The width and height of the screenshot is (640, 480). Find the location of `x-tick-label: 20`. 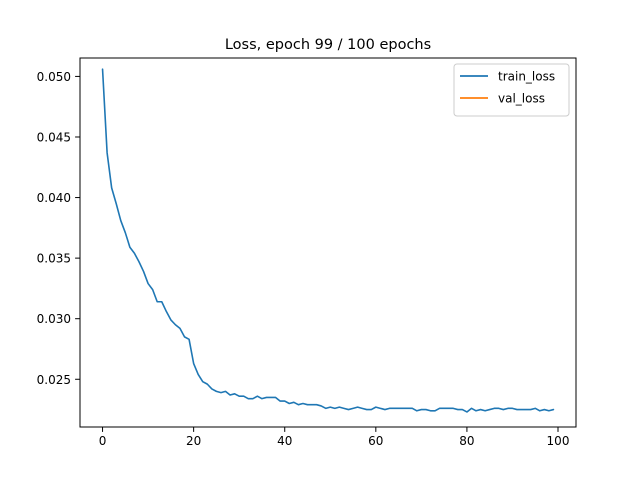

x-tick-label: 20 is located at coordinates (193, 441).